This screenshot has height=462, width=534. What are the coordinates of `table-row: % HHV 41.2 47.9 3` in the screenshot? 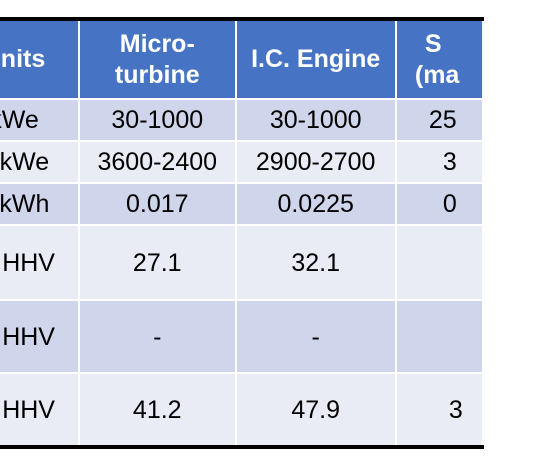 It's located at (242, 410).